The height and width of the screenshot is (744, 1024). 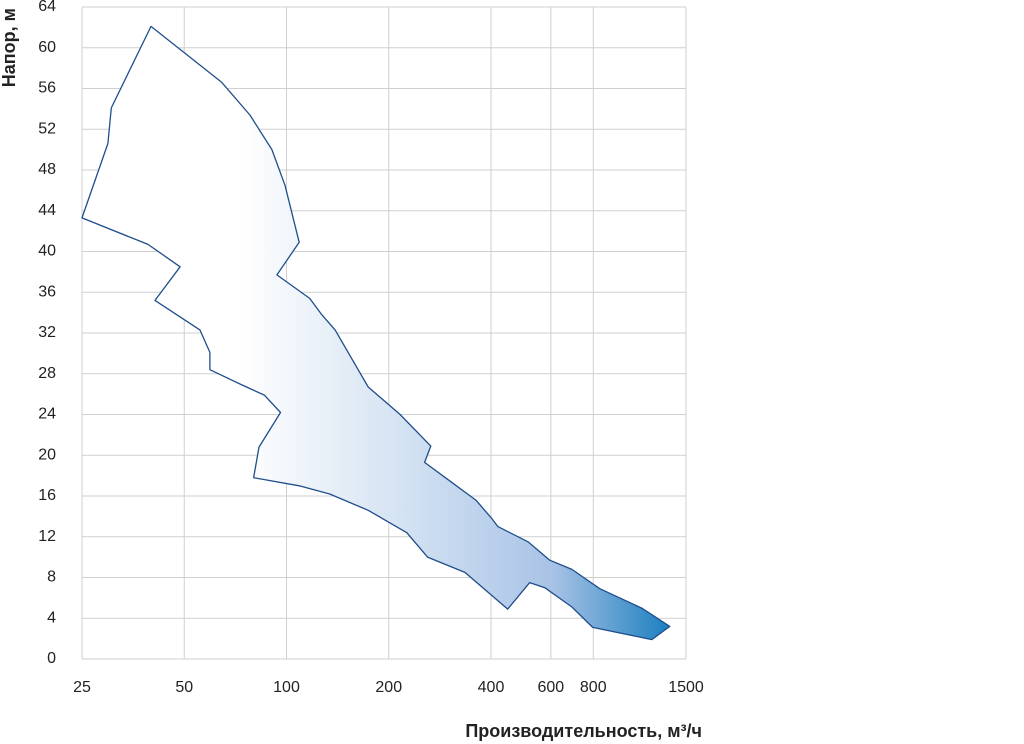 I want to click on x-tick-label: 25, so click(x=82, y=687).